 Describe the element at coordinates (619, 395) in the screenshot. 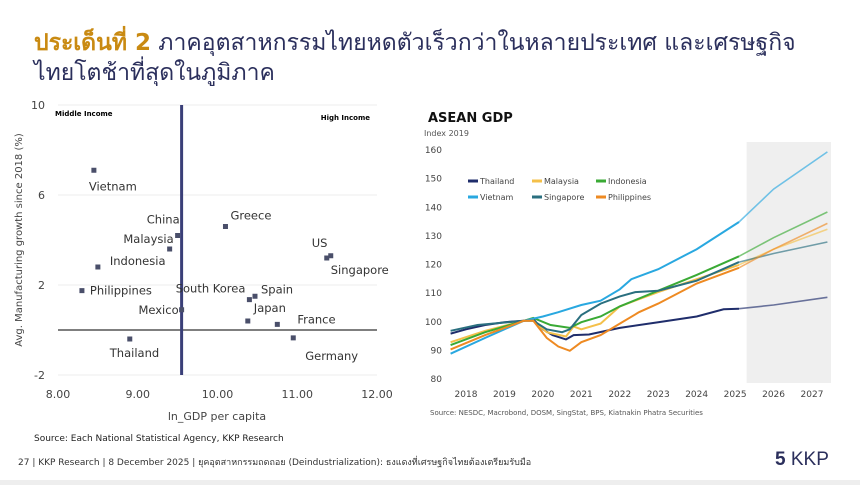

I see `x-tick-label: 2022` at that location.